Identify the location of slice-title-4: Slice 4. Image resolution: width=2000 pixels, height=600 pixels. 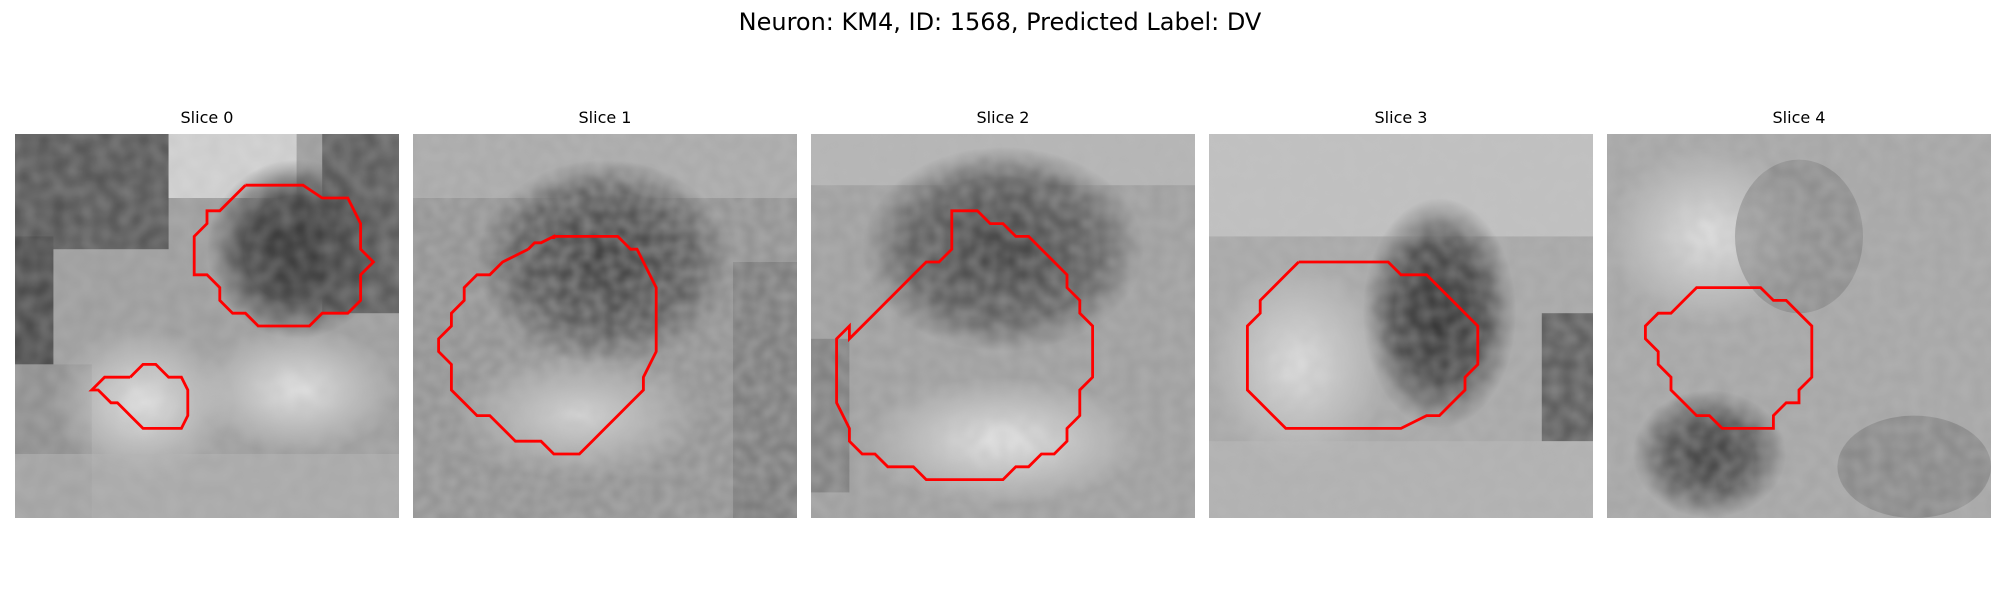
(1799, 117).